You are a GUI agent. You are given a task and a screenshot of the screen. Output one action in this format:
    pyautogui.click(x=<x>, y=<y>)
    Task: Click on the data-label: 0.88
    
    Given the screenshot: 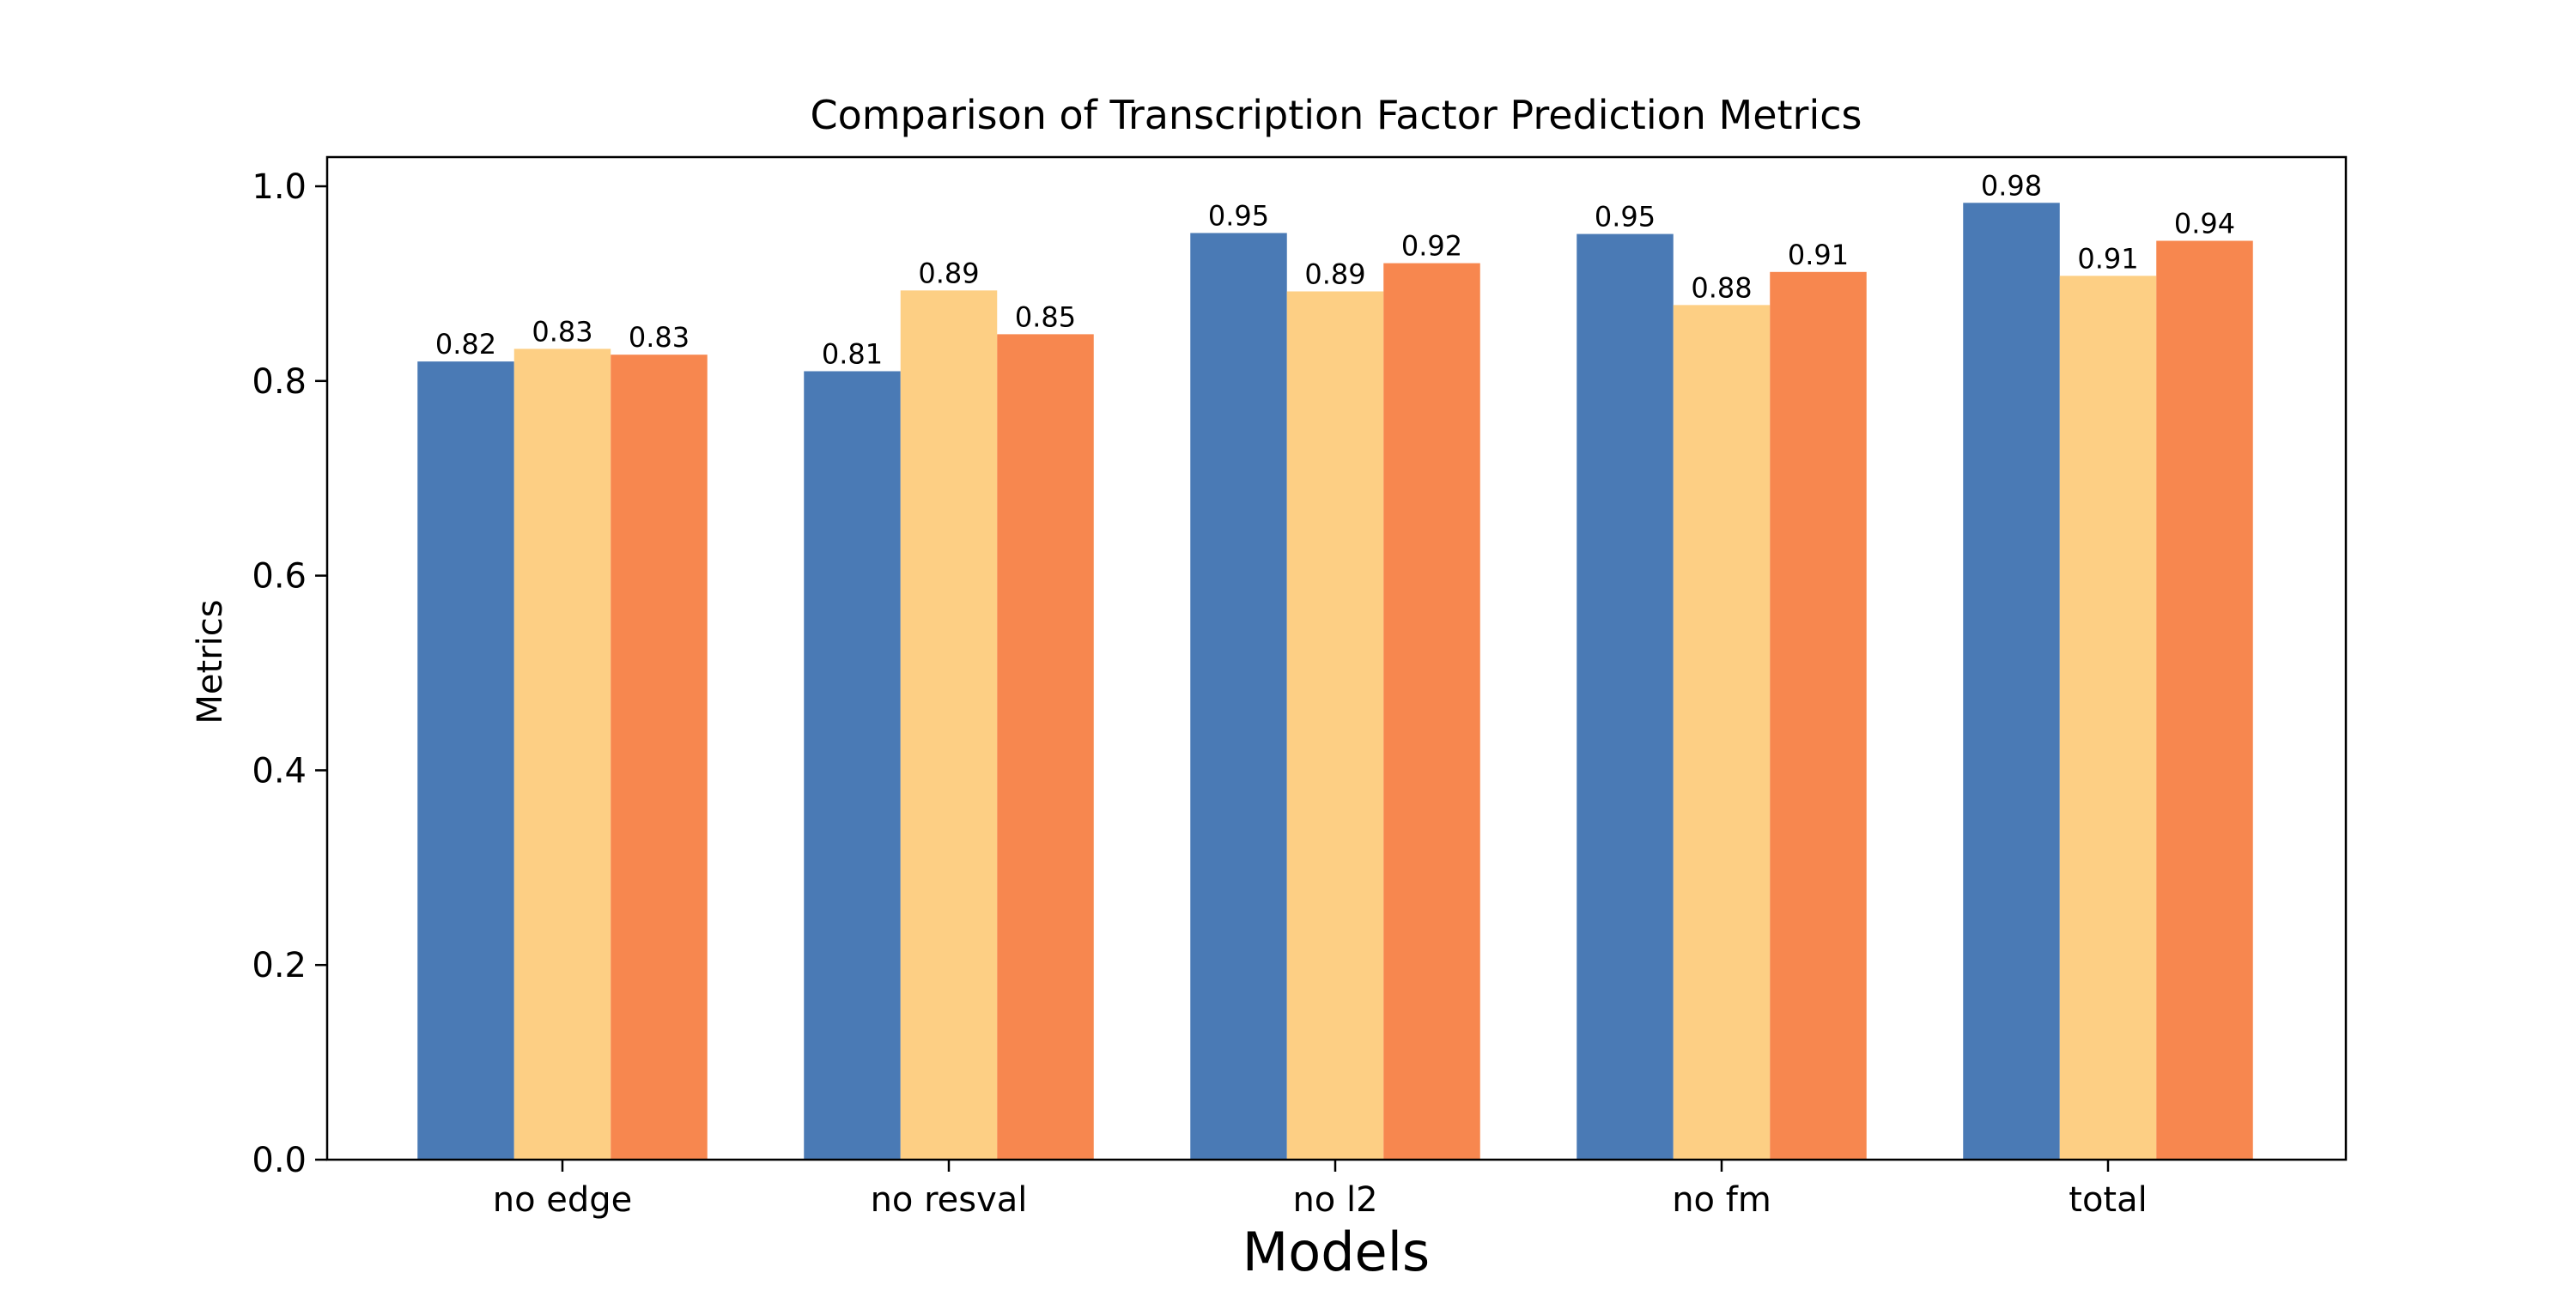 What is the action you would take?
    pyautogui.click(x=1722, y=288)
    